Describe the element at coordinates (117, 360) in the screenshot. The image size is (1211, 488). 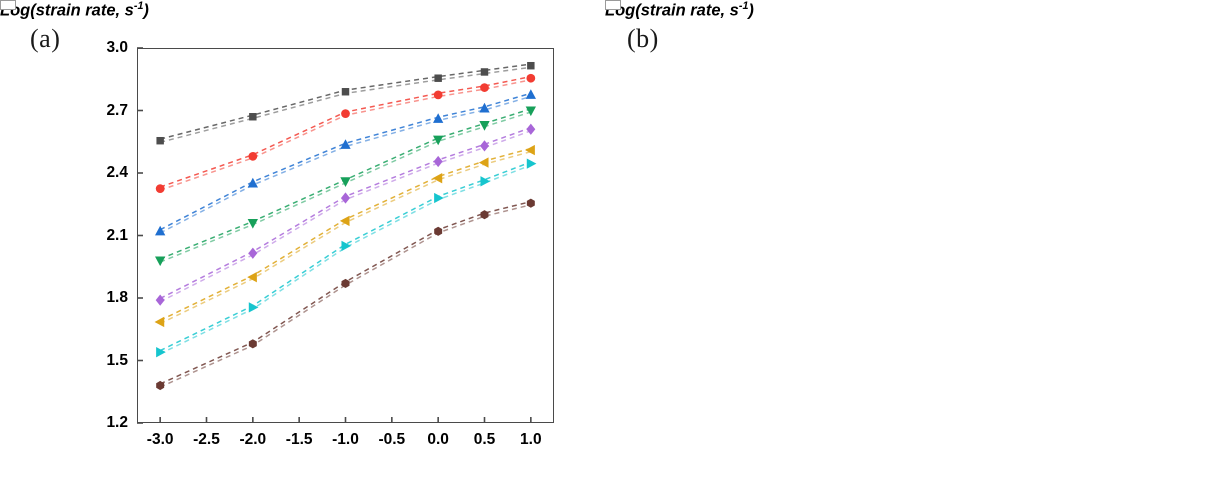
I see `y-tick-label: 1.5` at that location.